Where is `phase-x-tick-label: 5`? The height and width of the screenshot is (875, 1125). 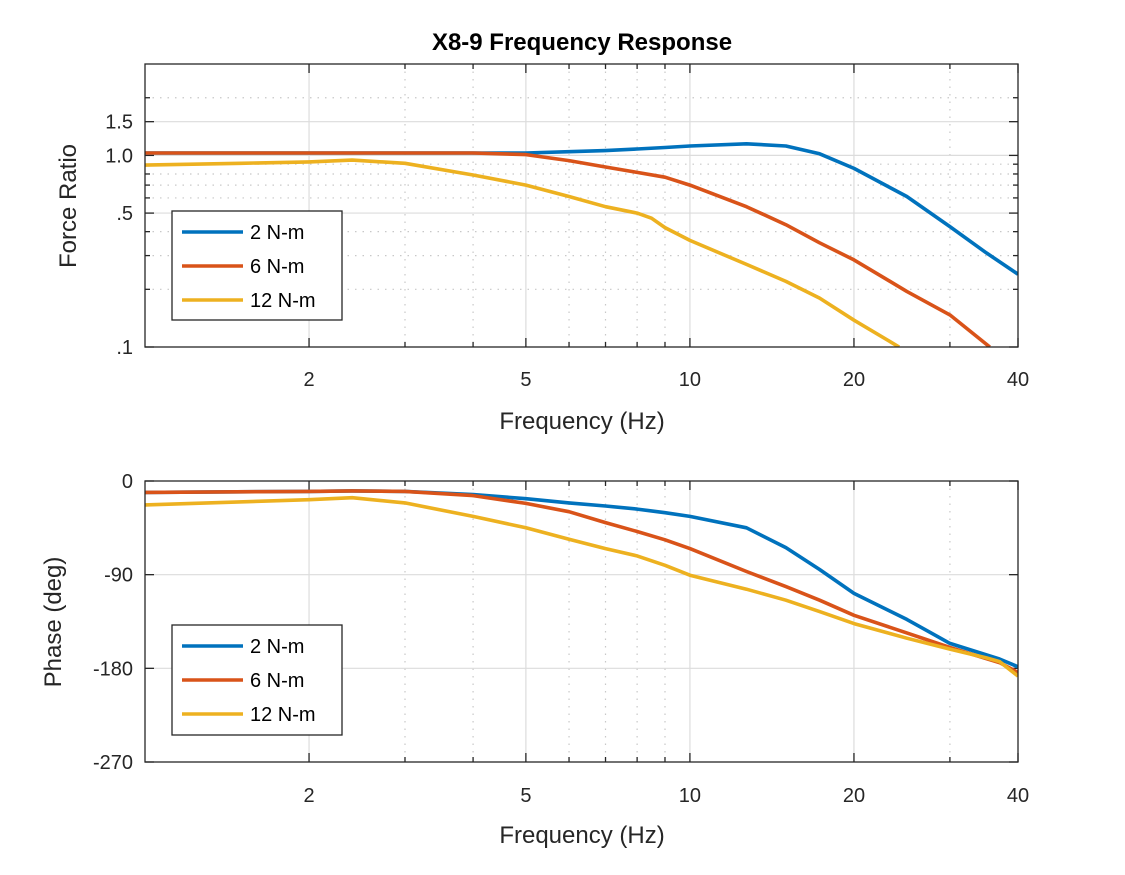
phase-x-tick-label: 5 is located at coordinates (525, 796).